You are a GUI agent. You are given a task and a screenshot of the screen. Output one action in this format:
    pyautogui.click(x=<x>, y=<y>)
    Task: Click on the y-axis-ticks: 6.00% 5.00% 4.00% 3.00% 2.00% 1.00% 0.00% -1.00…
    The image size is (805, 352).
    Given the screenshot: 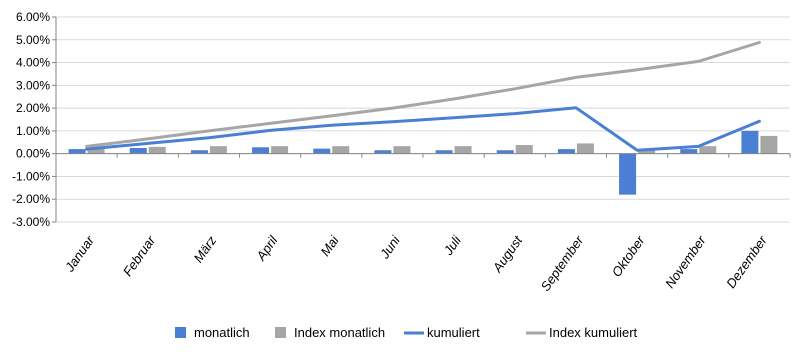 What is the action you would take?
    pyautogui.click(x=31, y=119)
    